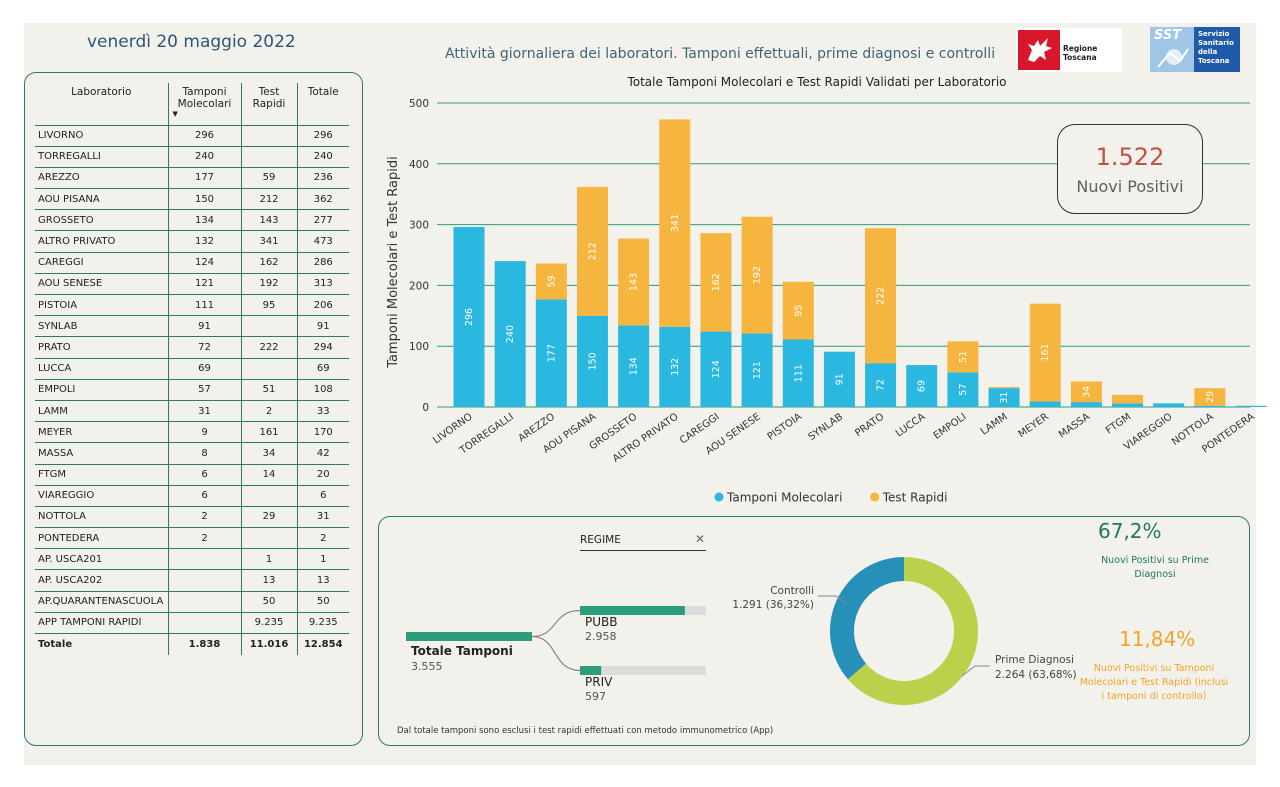  I want to click on table-row: EMPOLI 57 51 108, so click(192, 390).